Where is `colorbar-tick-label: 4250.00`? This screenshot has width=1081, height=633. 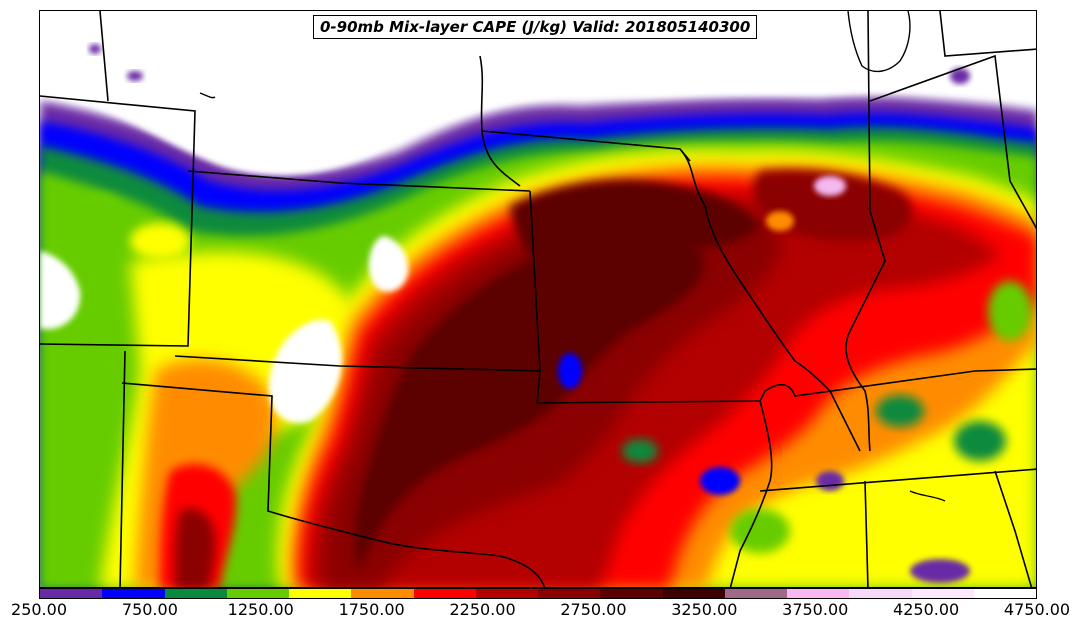 colorbar-tick-label: 4250.00 is located at coordinates (926, 609).